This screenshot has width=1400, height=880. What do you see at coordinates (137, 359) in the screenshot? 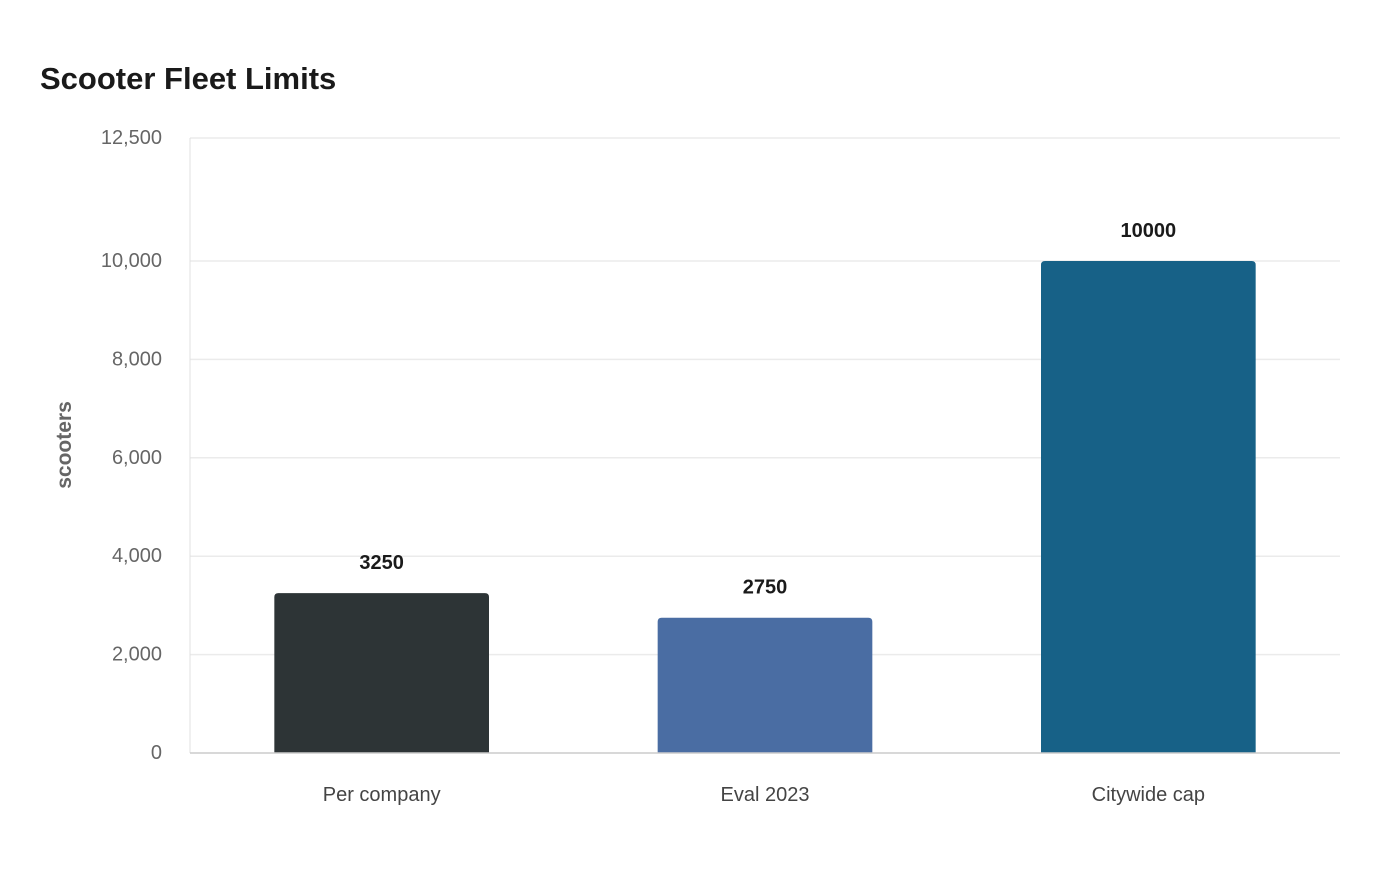
I see `y-tick-label: 8,000` at bounding box center [137, 359].